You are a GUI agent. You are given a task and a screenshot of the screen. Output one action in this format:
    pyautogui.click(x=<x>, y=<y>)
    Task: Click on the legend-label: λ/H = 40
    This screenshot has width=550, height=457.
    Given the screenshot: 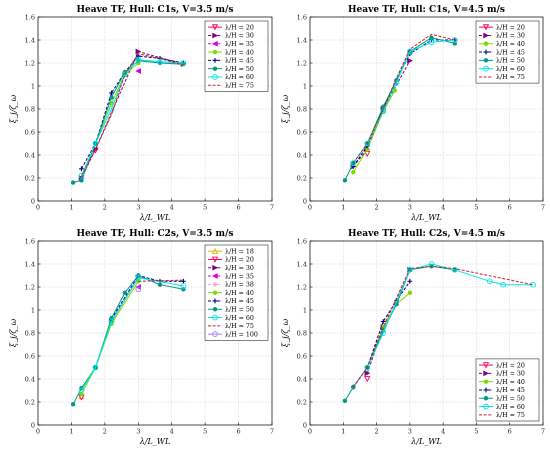 What is the action you would take?
    pyautogui.click(x=510, y=382)
    